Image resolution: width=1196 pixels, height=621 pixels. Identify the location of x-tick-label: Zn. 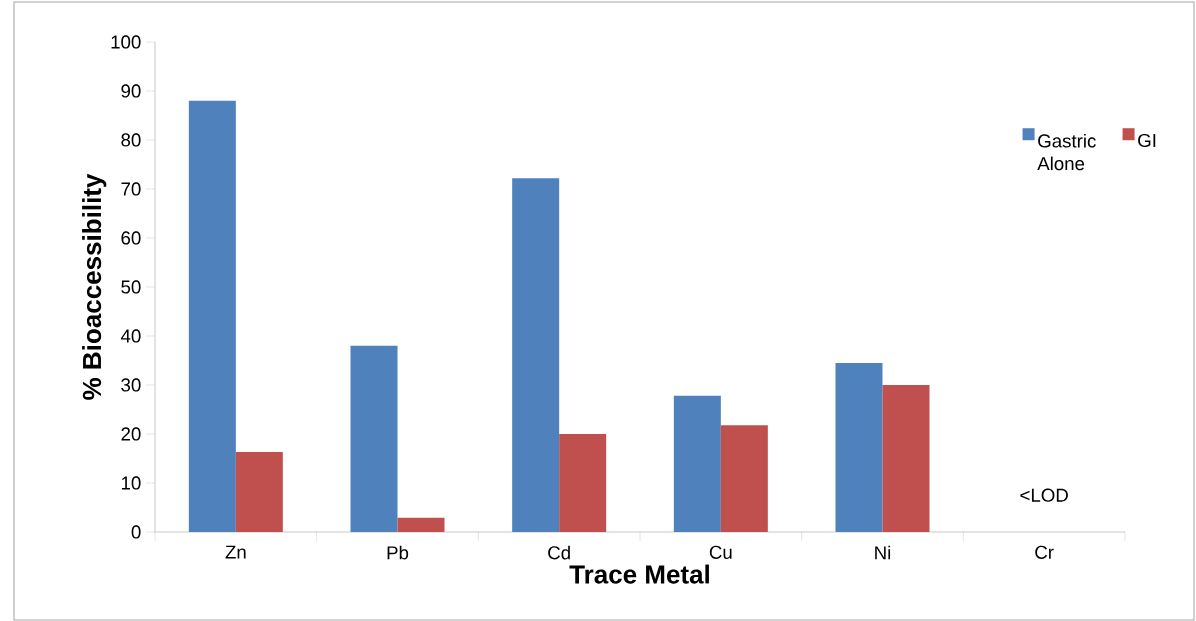
(235, 552).